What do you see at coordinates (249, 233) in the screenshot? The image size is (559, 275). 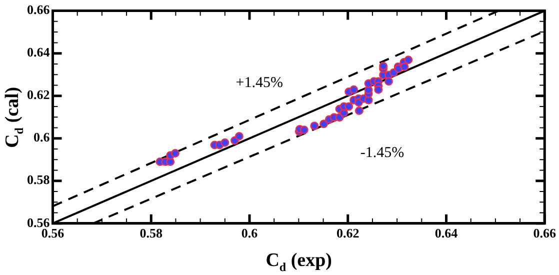 I see `x-tick-label: 0.6` at bounding box center [249, 233].